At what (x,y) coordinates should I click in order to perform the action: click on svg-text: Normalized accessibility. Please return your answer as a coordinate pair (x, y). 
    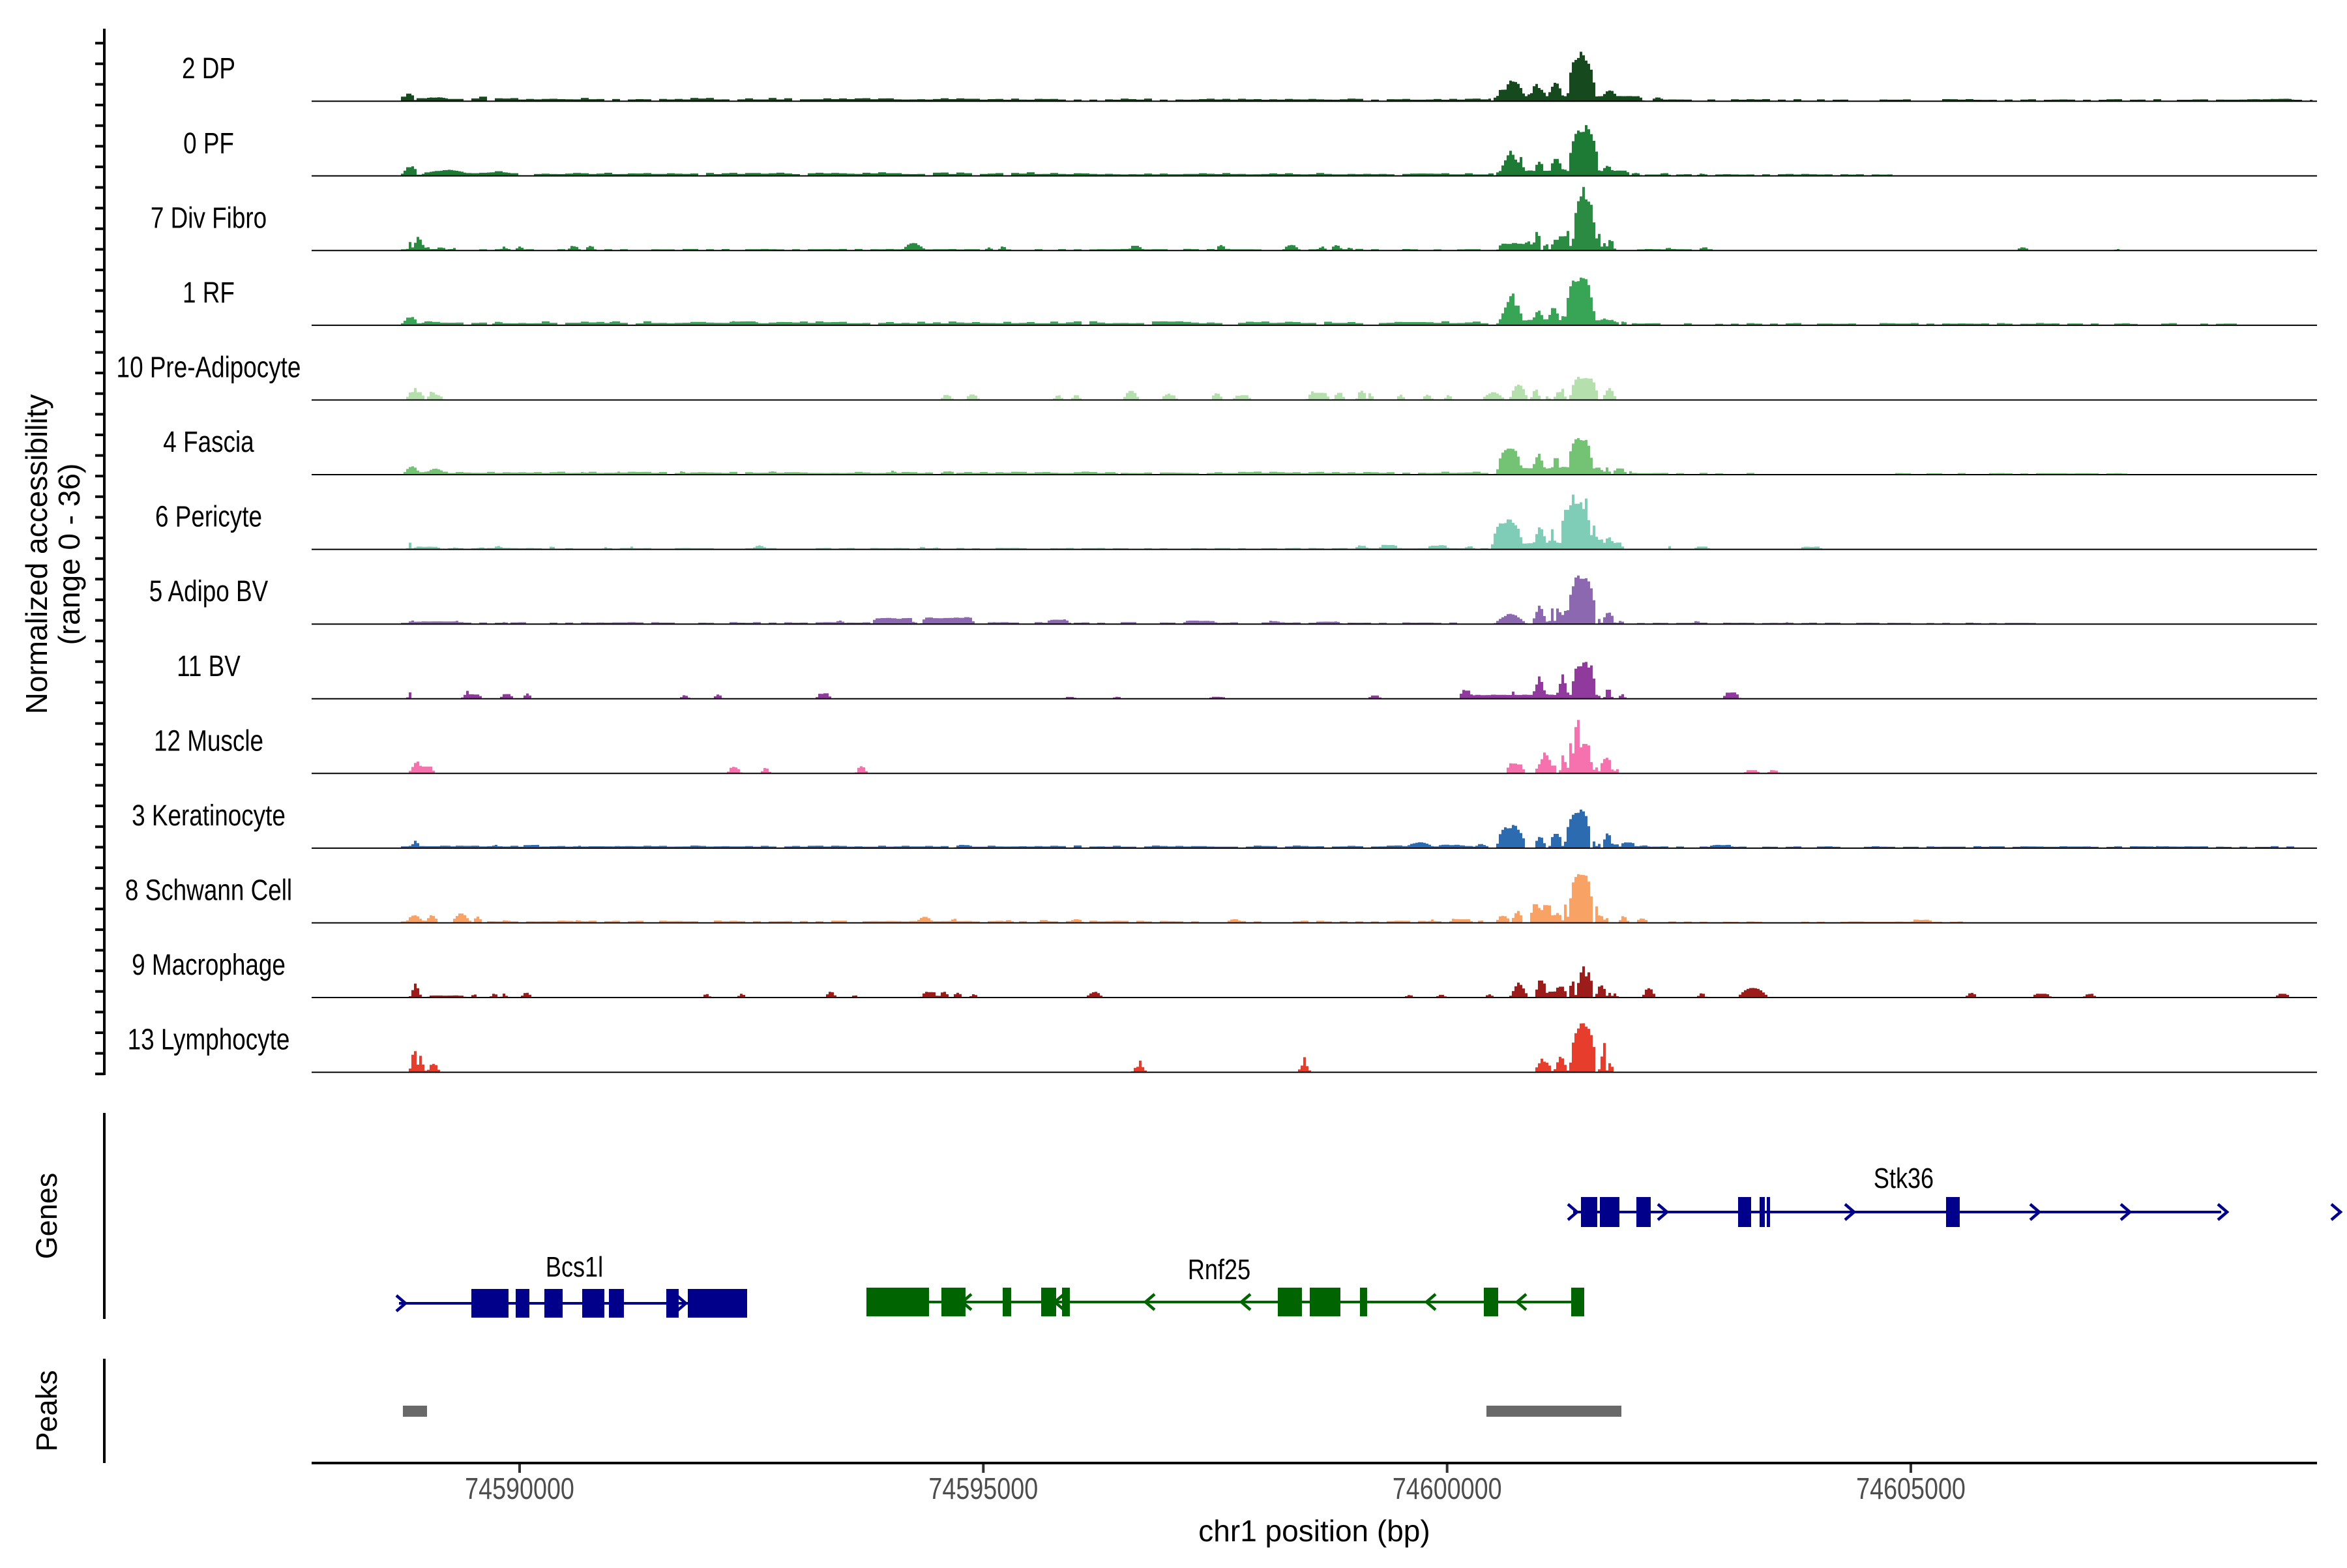
    Looking at the image, I should click on (36, 555).